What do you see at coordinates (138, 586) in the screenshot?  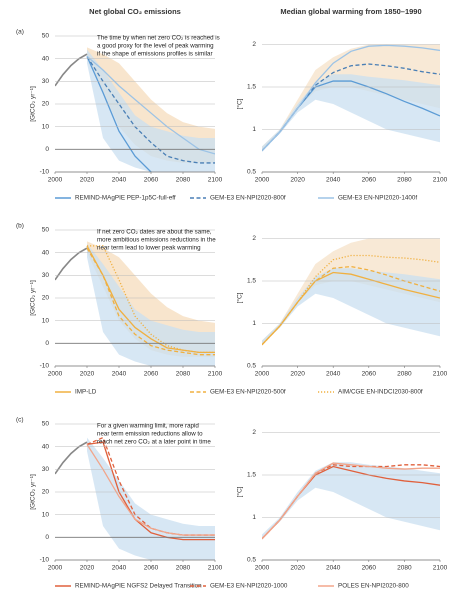 I see `legend-label: REMIND-MAgPIE NGFS2 Delayed Transition` at bounding box center [138, 586].